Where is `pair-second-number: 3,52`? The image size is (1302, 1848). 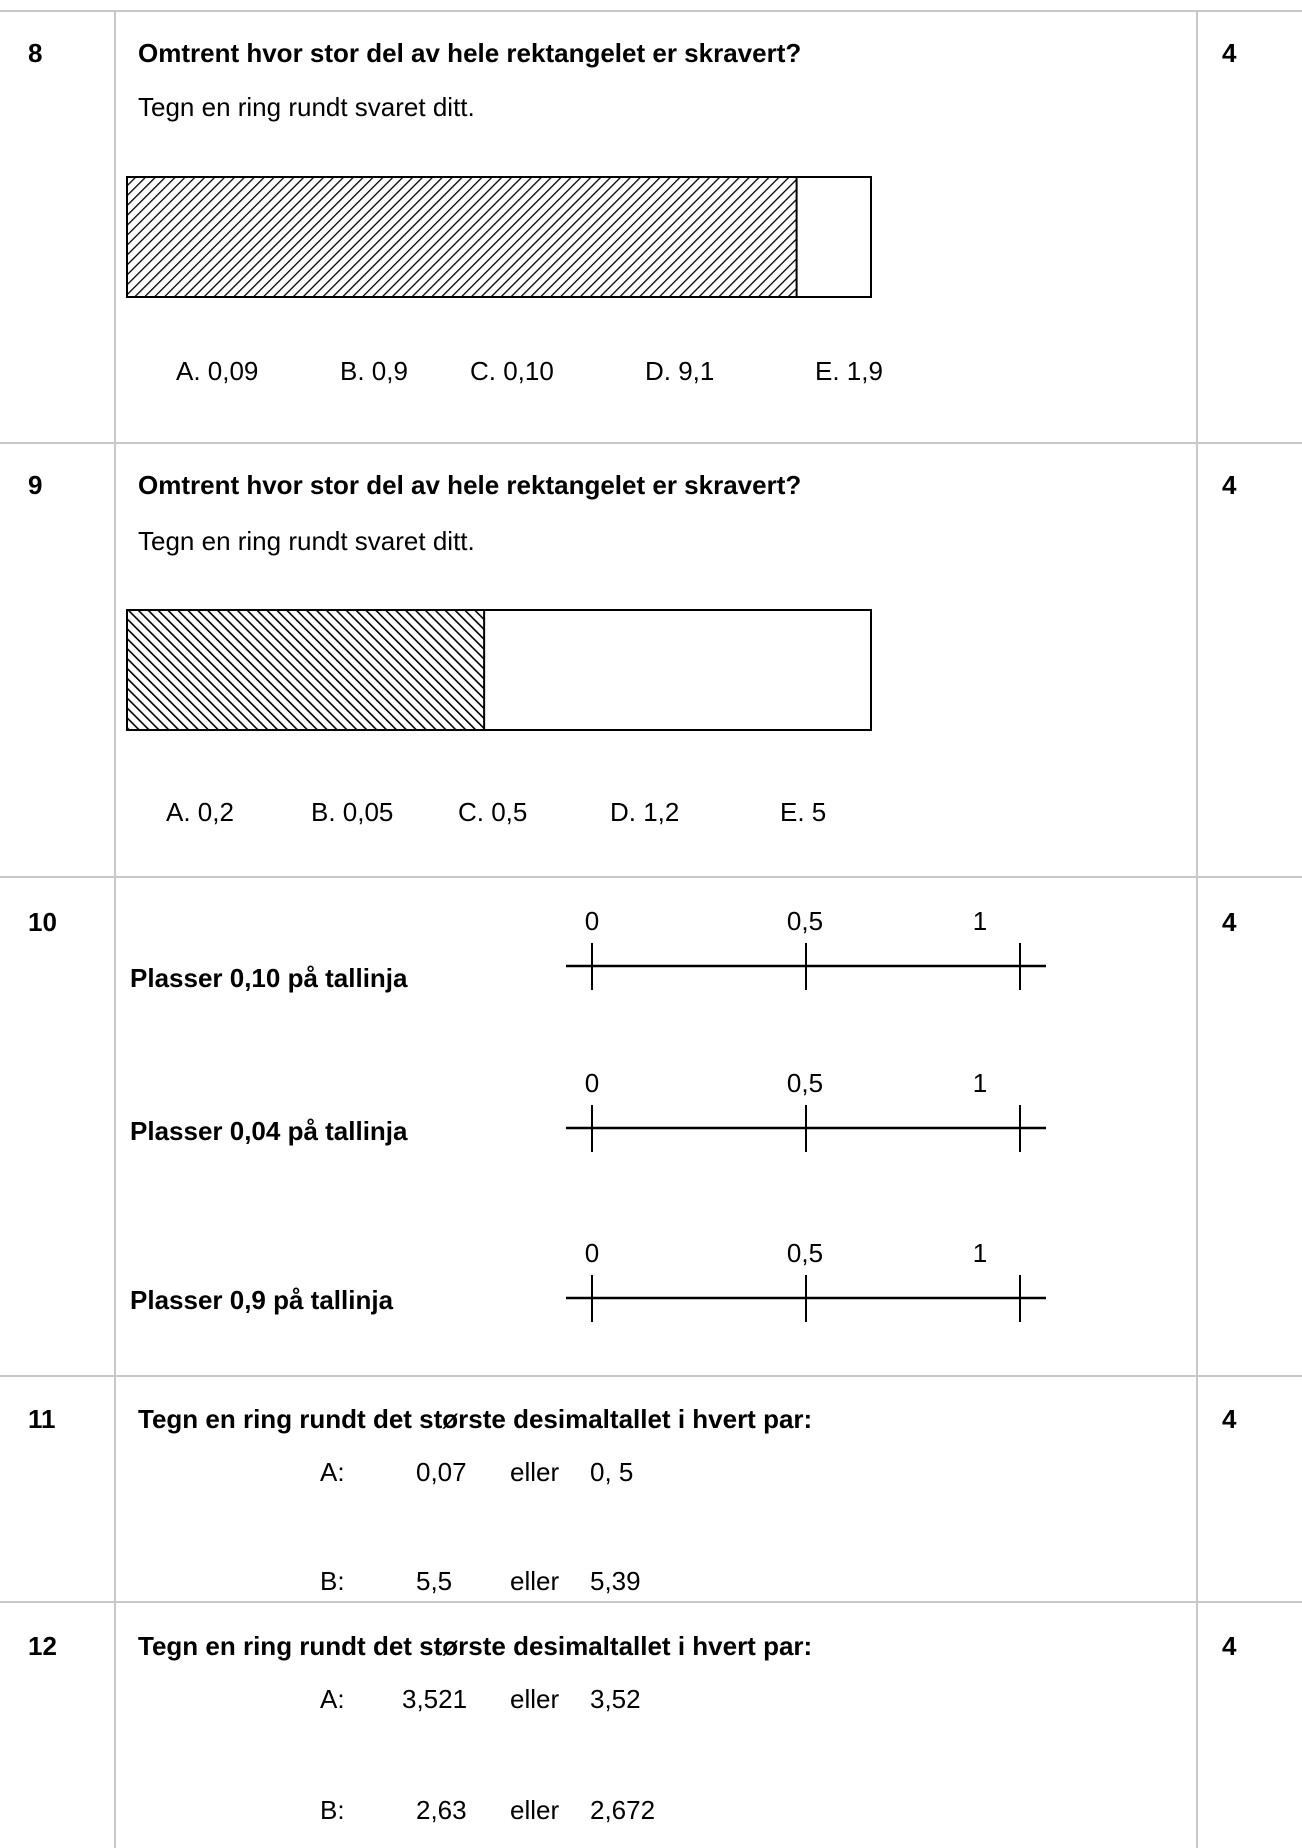 pair-second-number: 3,52 is located at coordinates (615, 1699).